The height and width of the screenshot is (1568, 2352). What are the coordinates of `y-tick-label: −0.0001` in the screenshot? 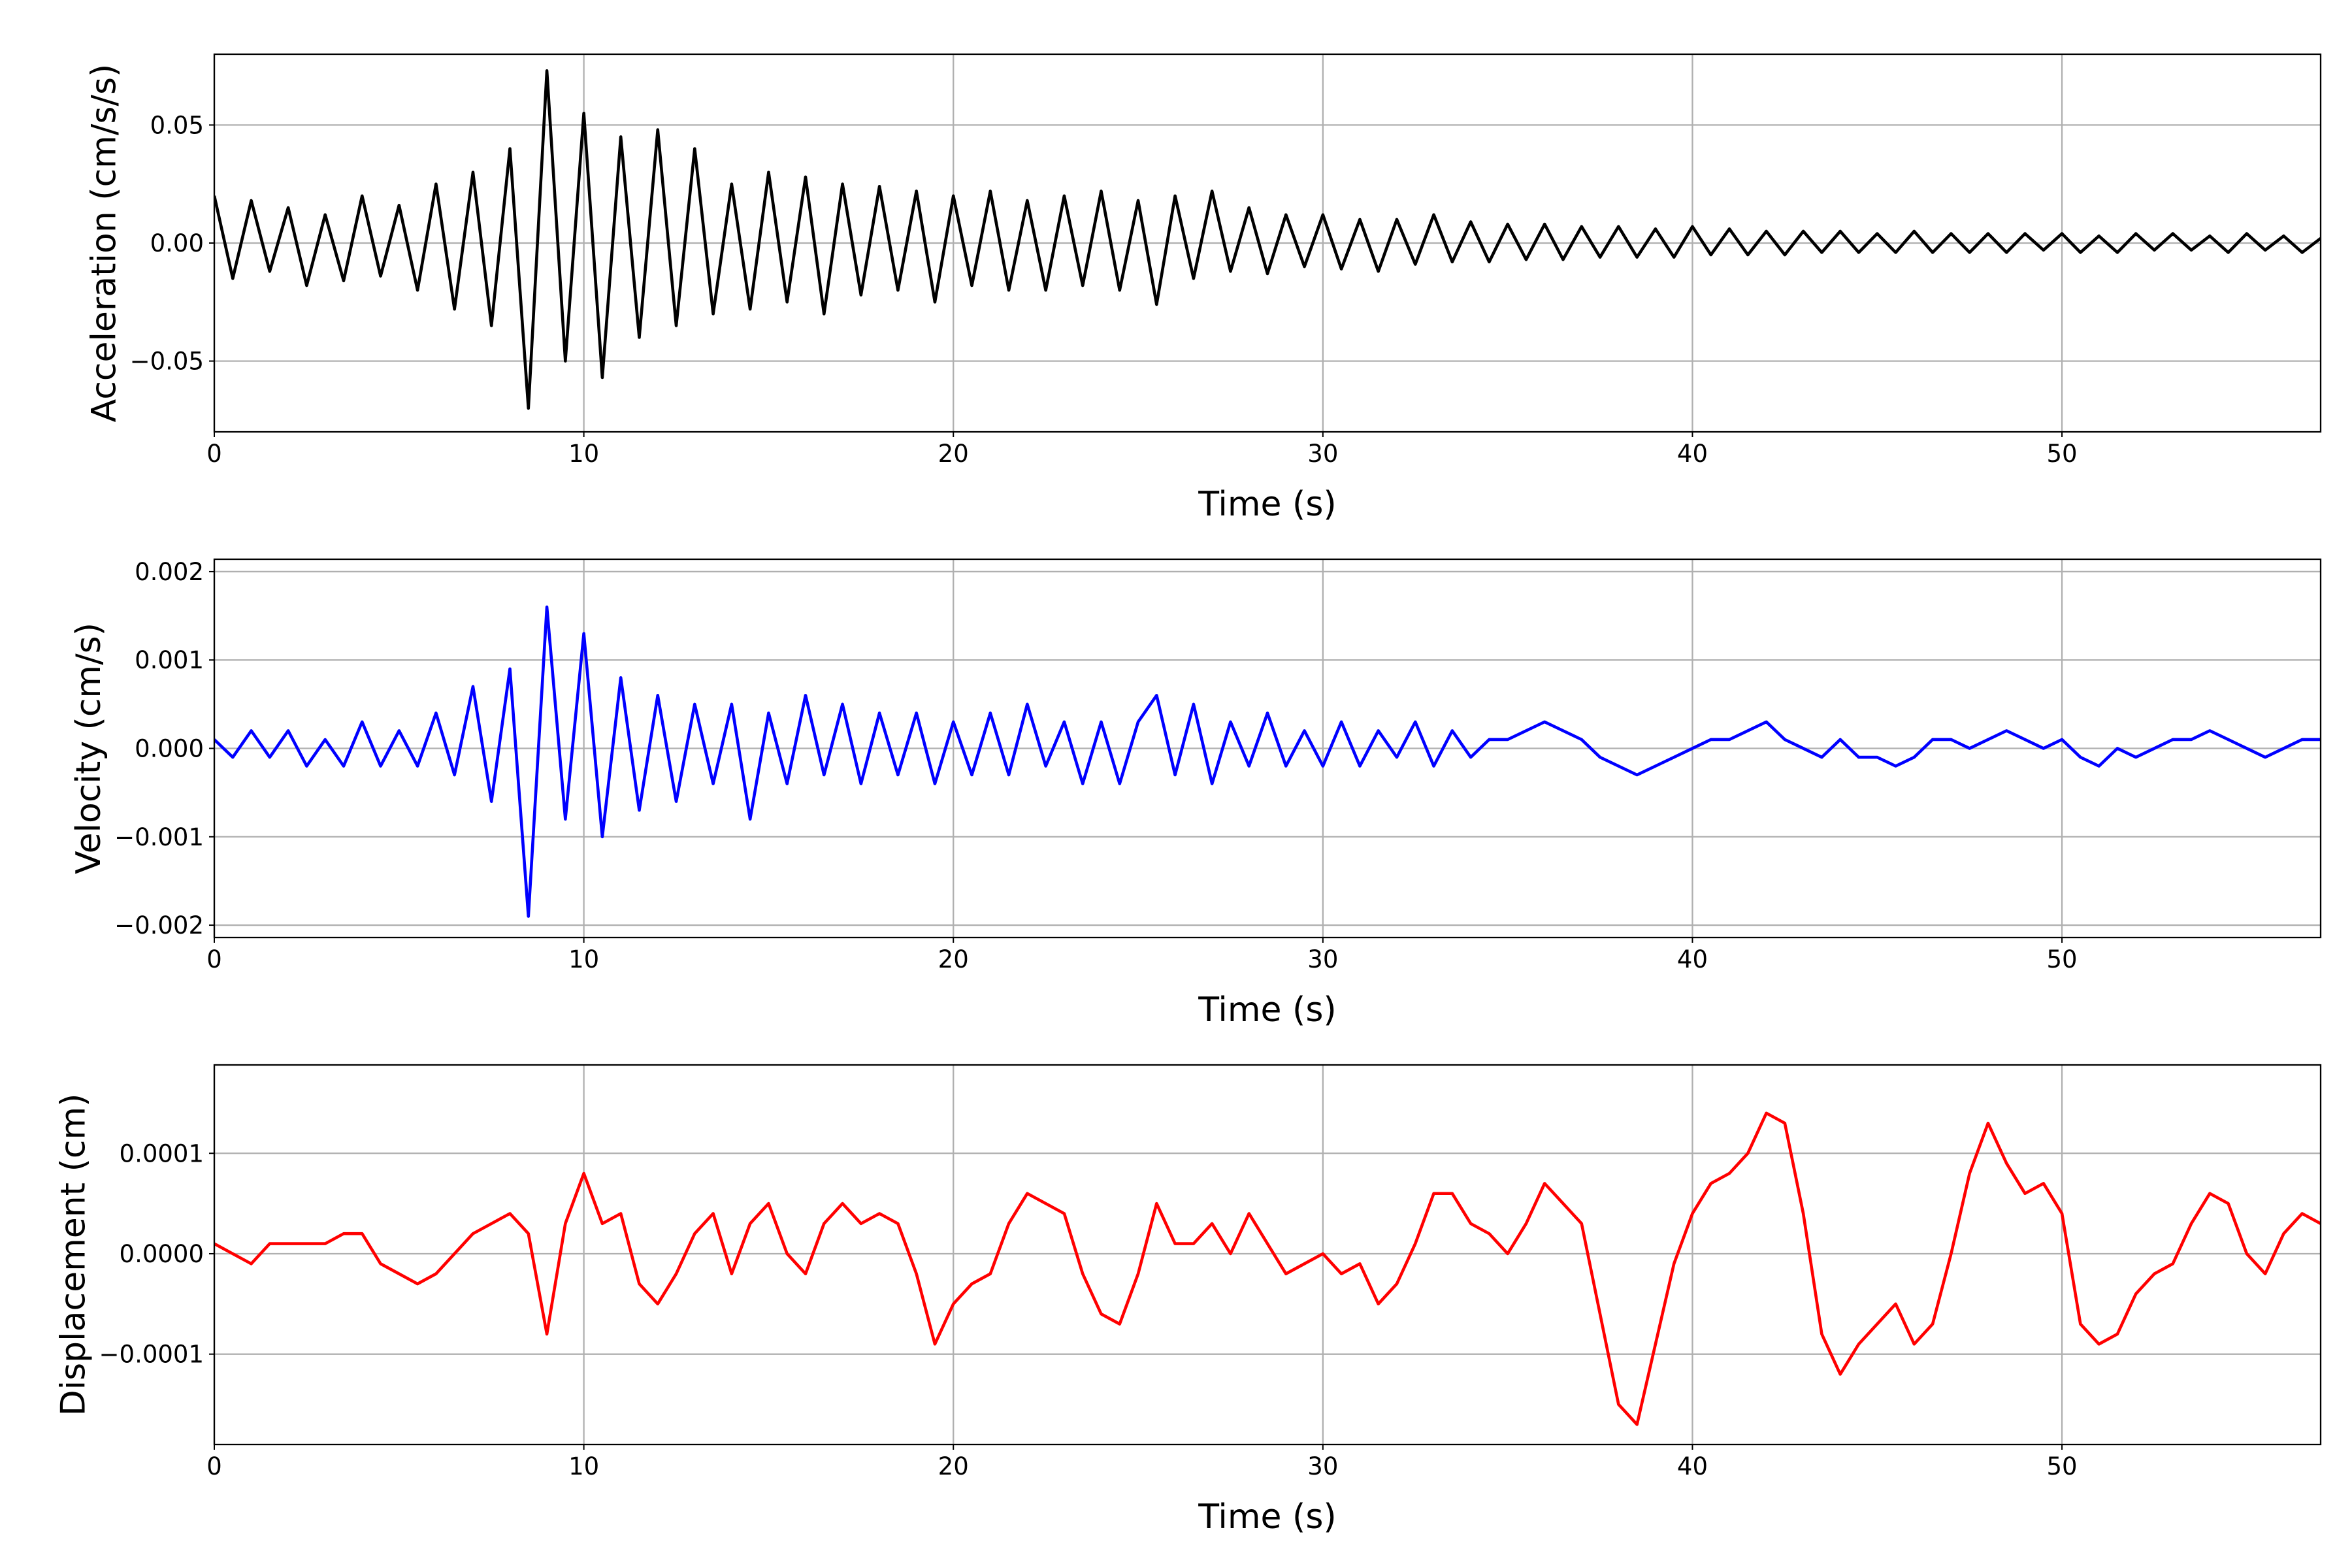 It's located at (151, 1355).